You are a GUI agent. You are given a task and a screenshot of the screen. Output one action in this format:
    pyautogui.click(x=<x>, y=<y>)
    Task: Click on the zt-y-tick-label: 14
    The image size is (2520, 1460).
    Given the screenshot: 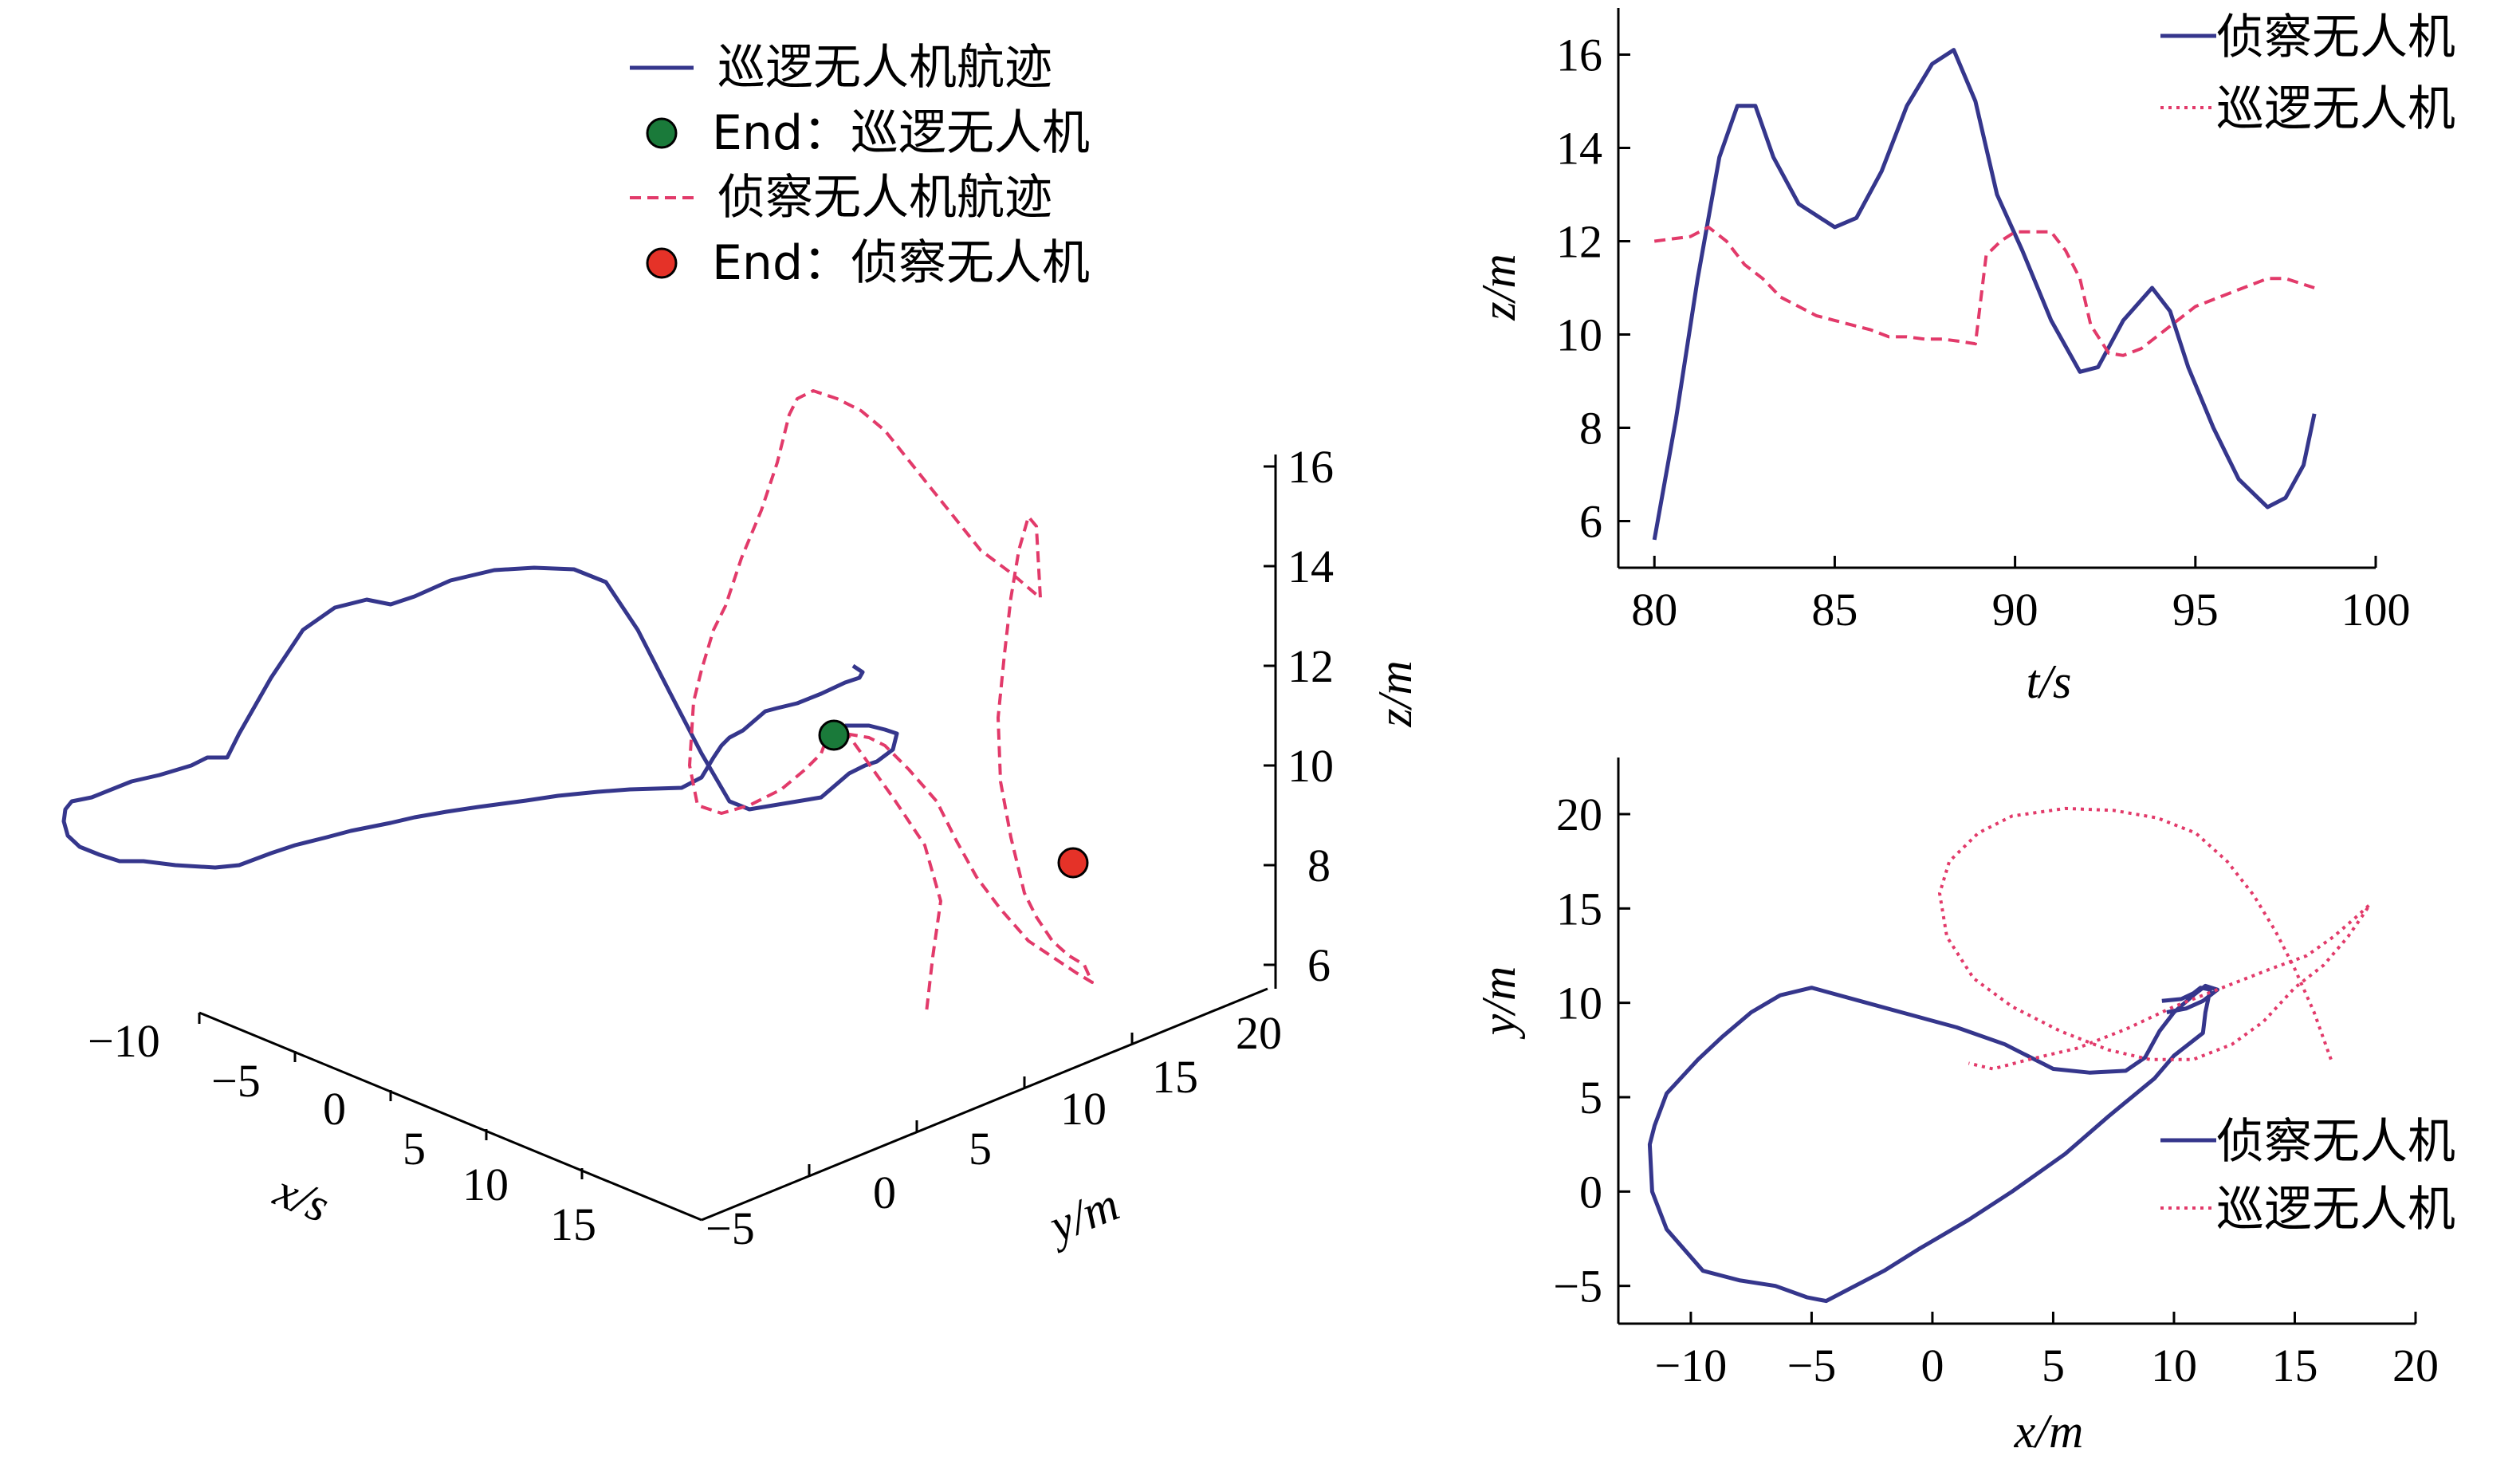 What is the action you would take?
    pyautogui.click(x=1579, y=149)
    